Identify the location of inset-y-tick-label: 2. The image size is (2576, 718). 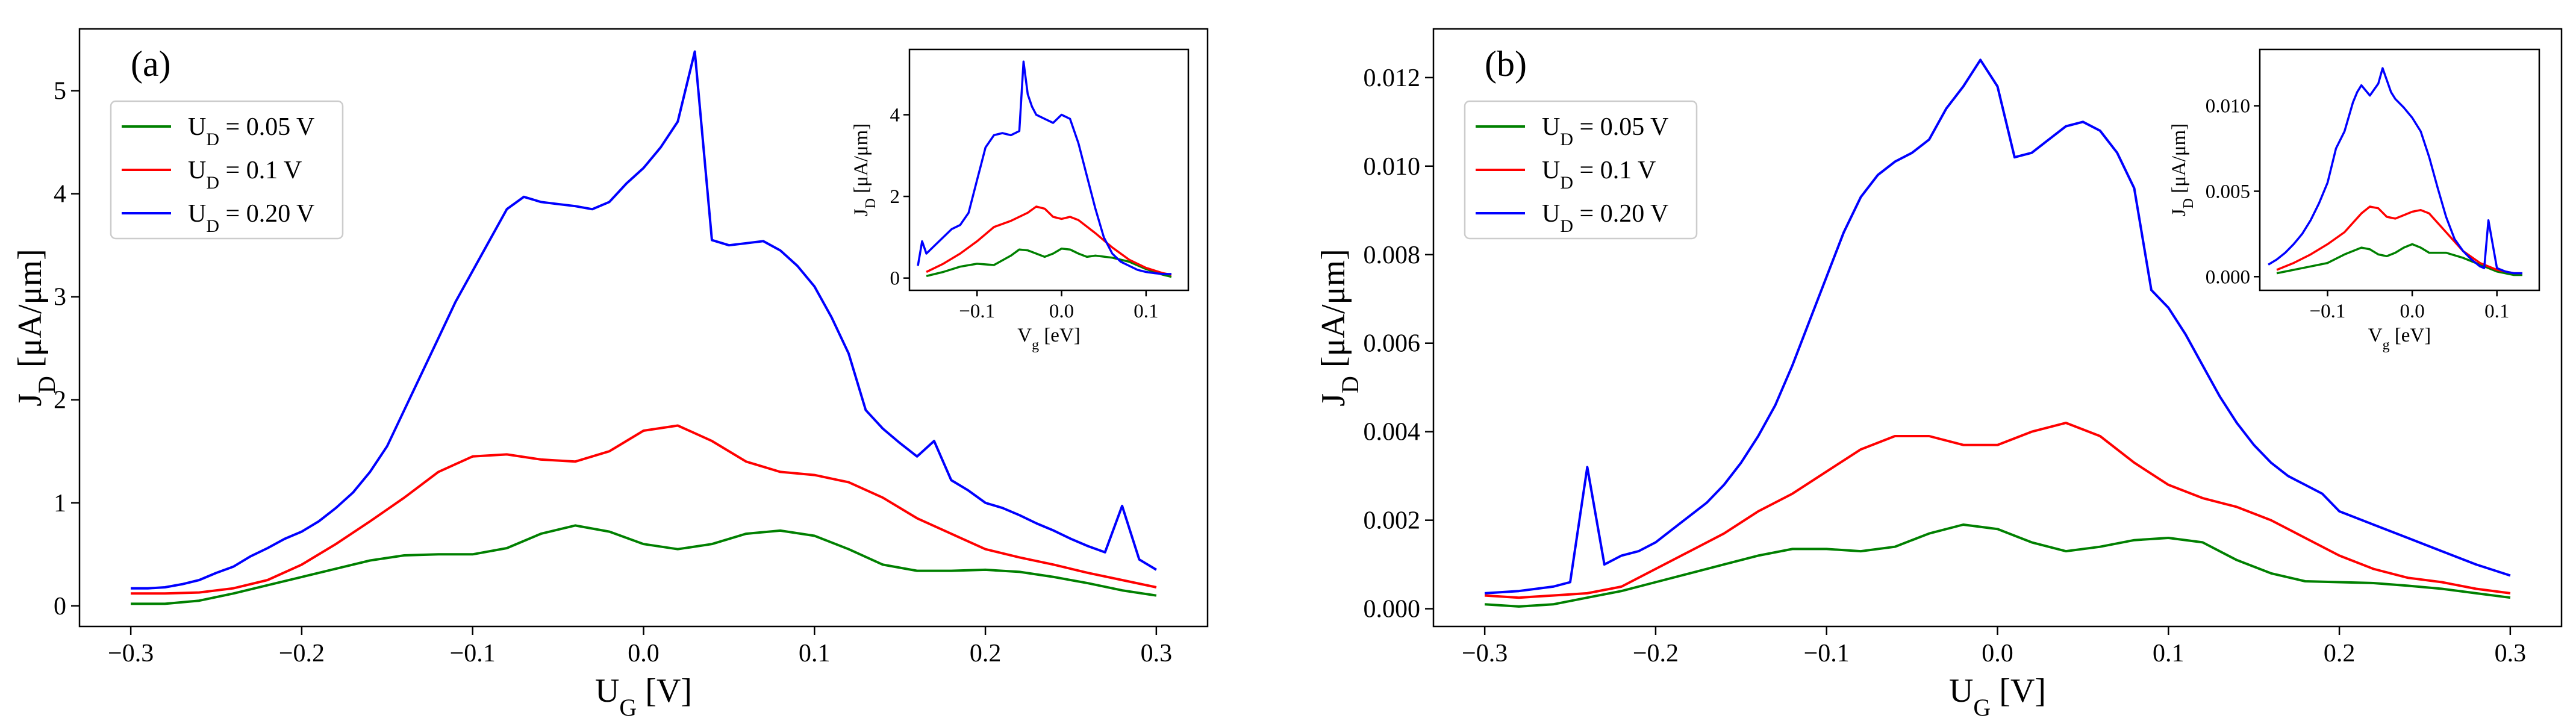
(895, 197).